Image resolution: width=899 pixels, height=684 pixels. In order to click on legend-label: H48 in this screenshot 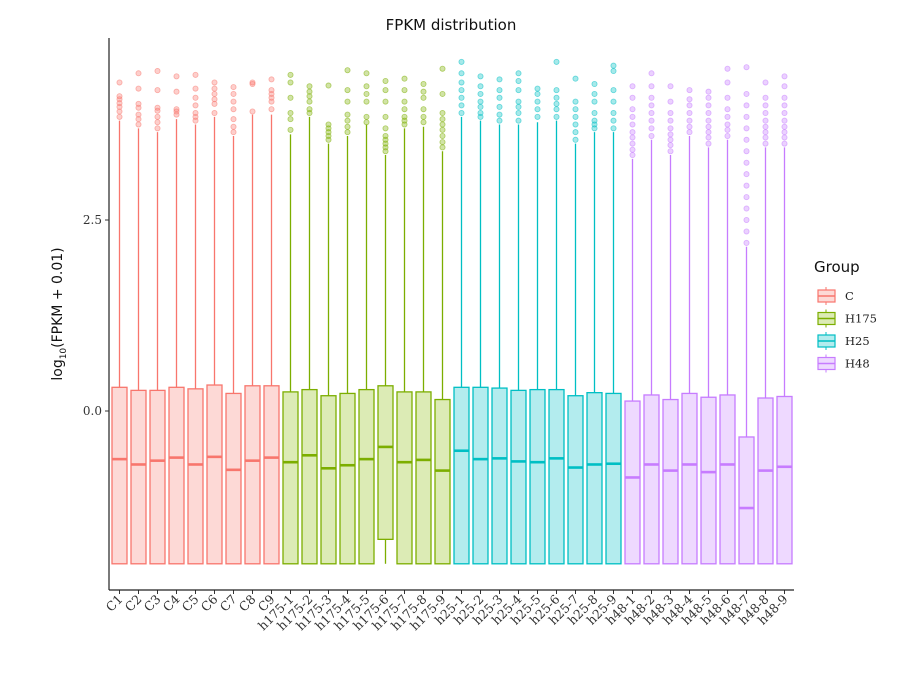, I will do `click(857, 364)`.